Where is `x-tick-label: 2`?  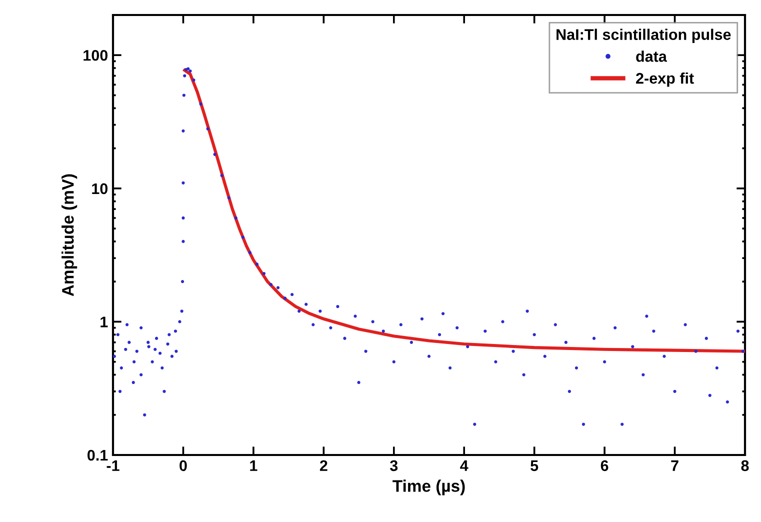 x-tick-label: 2 is located at coordinates (324, 465).